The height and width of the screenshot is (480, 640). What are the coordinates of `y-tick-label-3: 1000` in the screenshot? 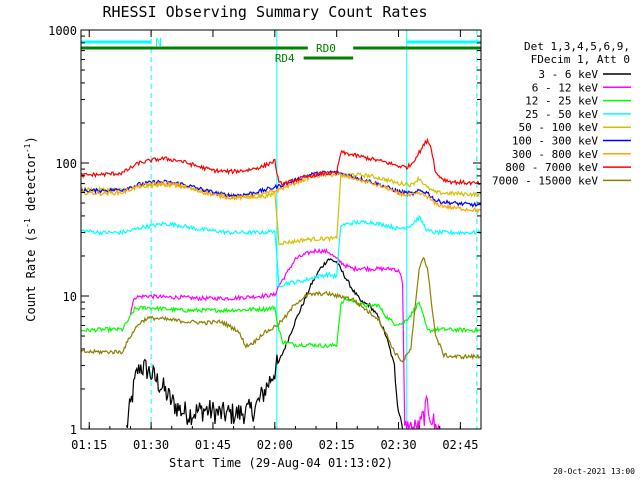 It's located at (62, 31).